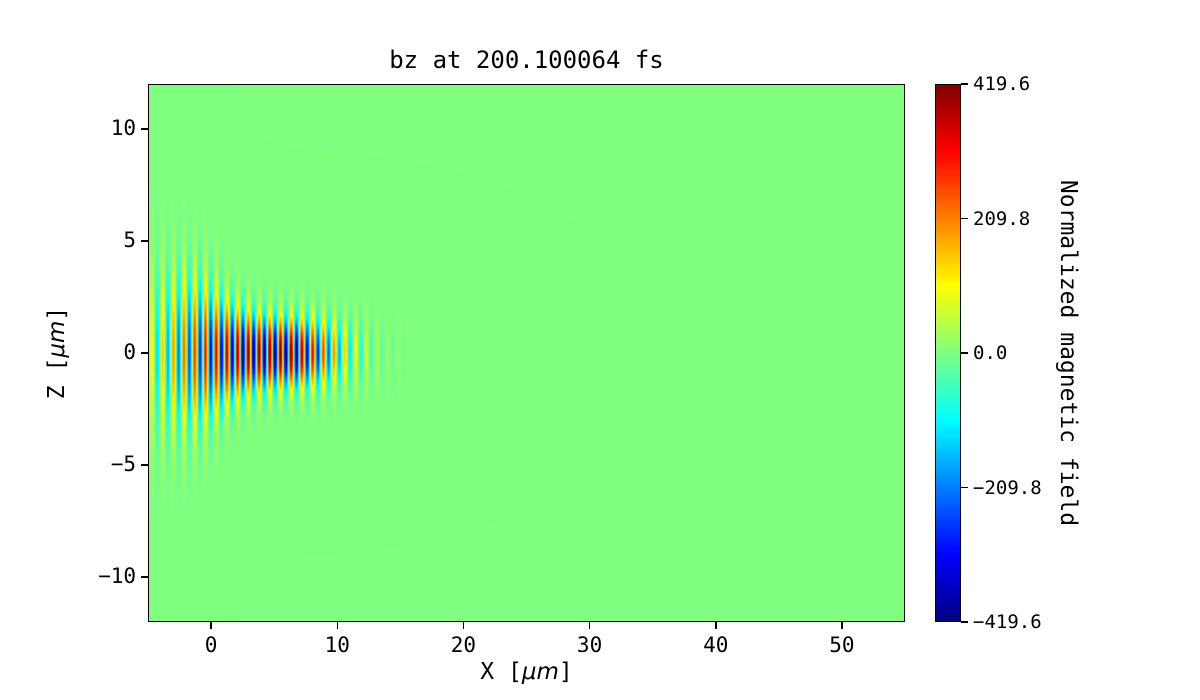  Describe the element at coordinates (123, 127) in the screenshot. I see `y-tick-label: 10` at that location.